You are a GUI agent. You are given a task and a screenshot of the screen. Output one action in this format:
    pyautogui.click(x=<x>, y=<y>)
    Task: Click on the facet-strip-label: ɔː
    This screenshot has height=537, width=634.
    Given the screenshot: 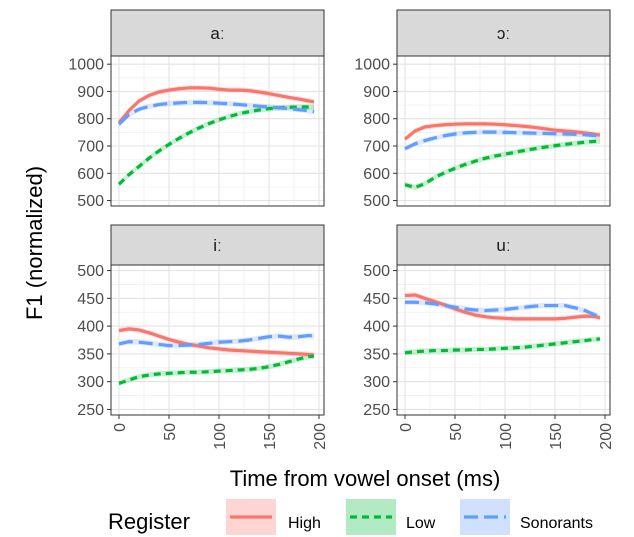 What is the action you would take?
    pyautogui.click(x=503, y=33)
    